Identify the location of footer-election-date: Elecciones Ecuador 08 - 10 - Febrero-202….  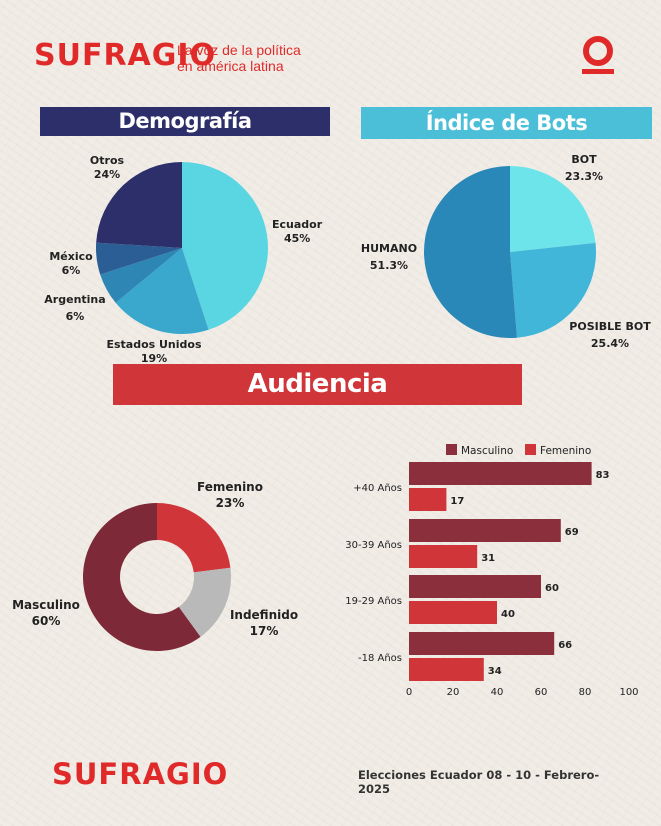
(479, 782).